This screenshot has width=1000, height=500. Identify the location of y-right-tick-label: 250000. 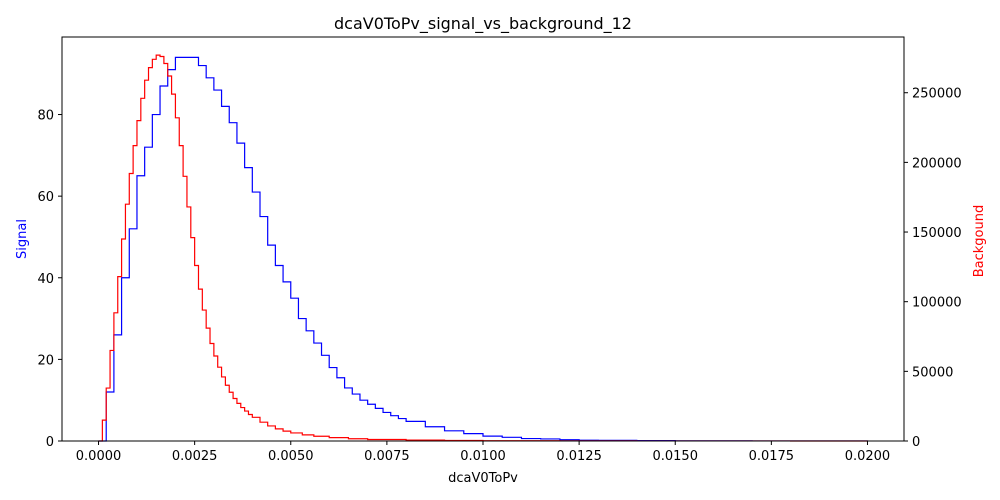
(937, 94).